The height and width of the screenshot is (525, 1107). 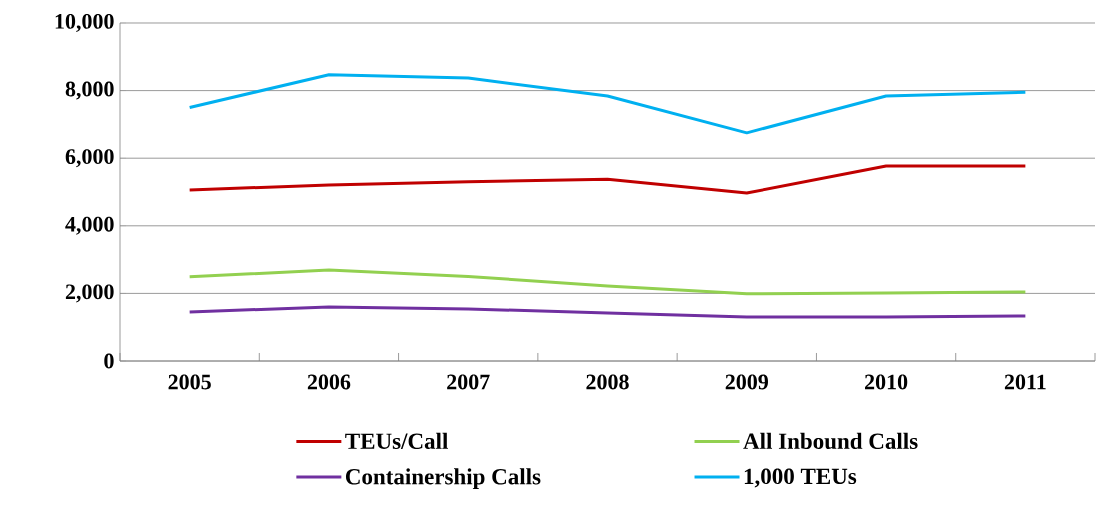 I want to click on x-tick-label: 2009, so click(x=746, y=382).